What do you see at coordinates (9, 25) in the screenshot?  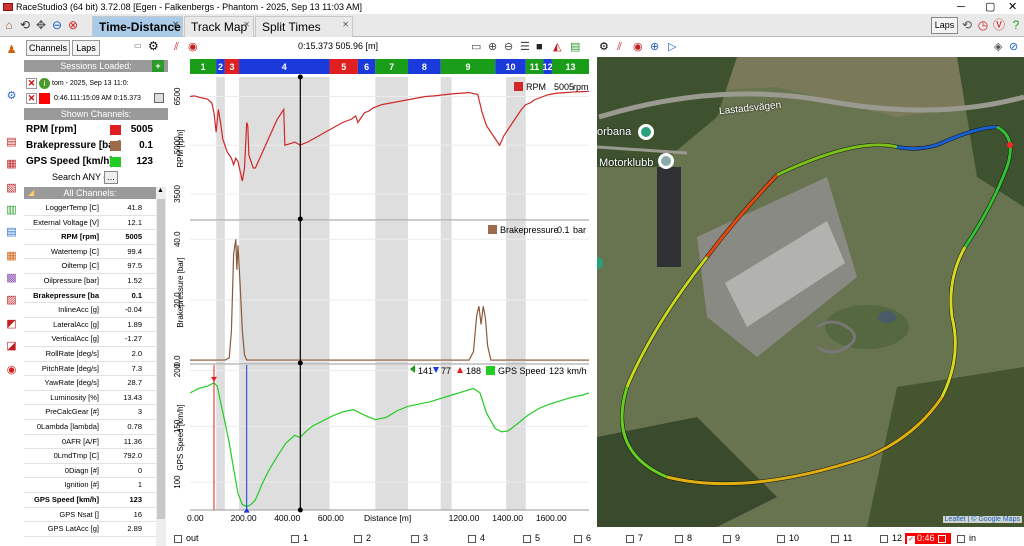 I see `home-icon: ⌂` at bounding box center [9, 25].